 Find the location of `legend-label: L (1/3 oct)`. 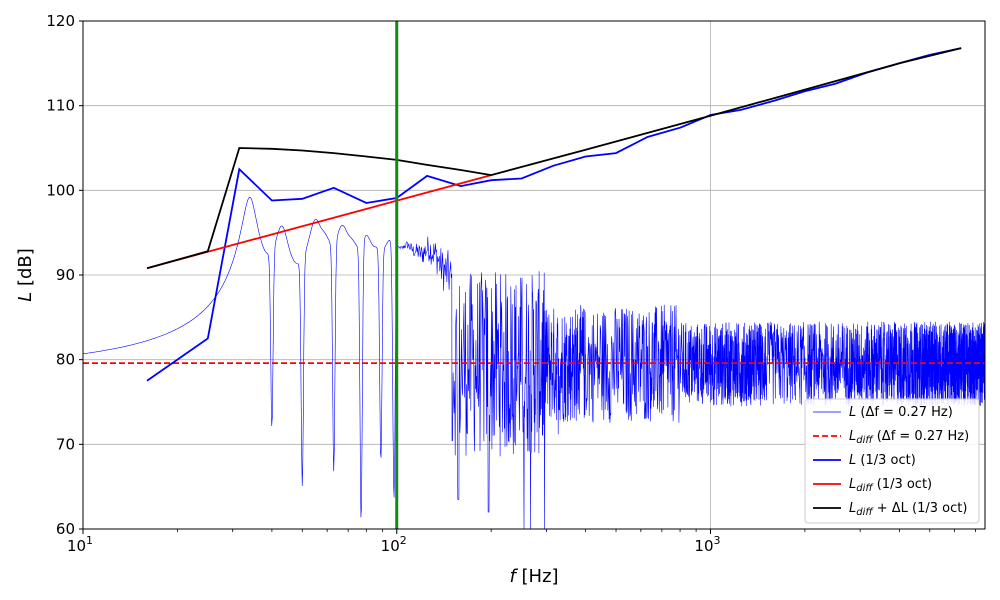

legend-label: L (1/3 oct) is located at coordinates (882, 460).